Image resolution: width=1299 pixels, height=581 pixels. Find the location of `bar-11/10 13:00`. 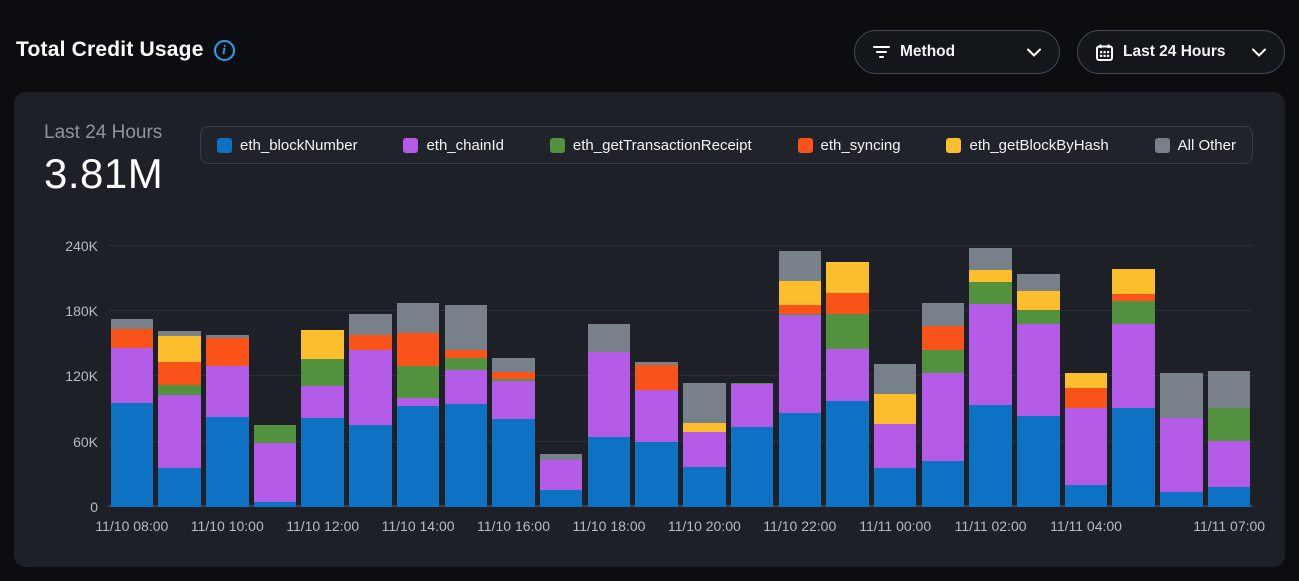

bar-11/10 13:00 is located at coordinates (370, 410).